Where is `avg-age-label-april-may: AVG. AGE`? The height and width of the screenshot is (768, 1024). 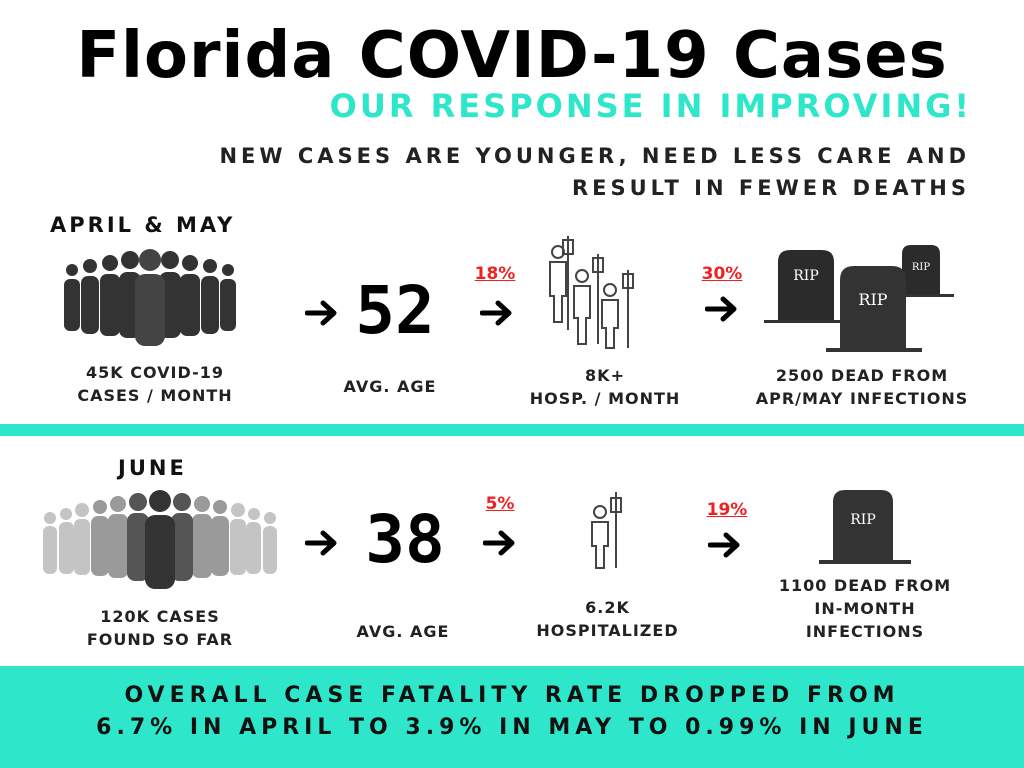 avg-age-label-april-may: AVG. AGE is located at coordinates (390, 386).